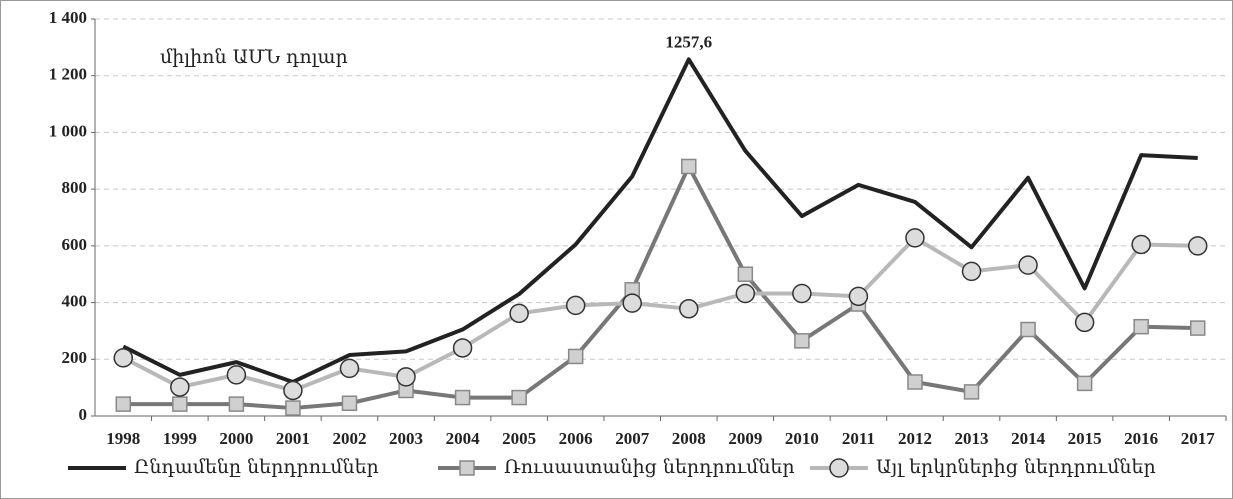 This screenshot has width=1233, height=499. Describe the element at coordinates (83, 414) in the screenshot. I see `y-tick-label: 0` at that location.